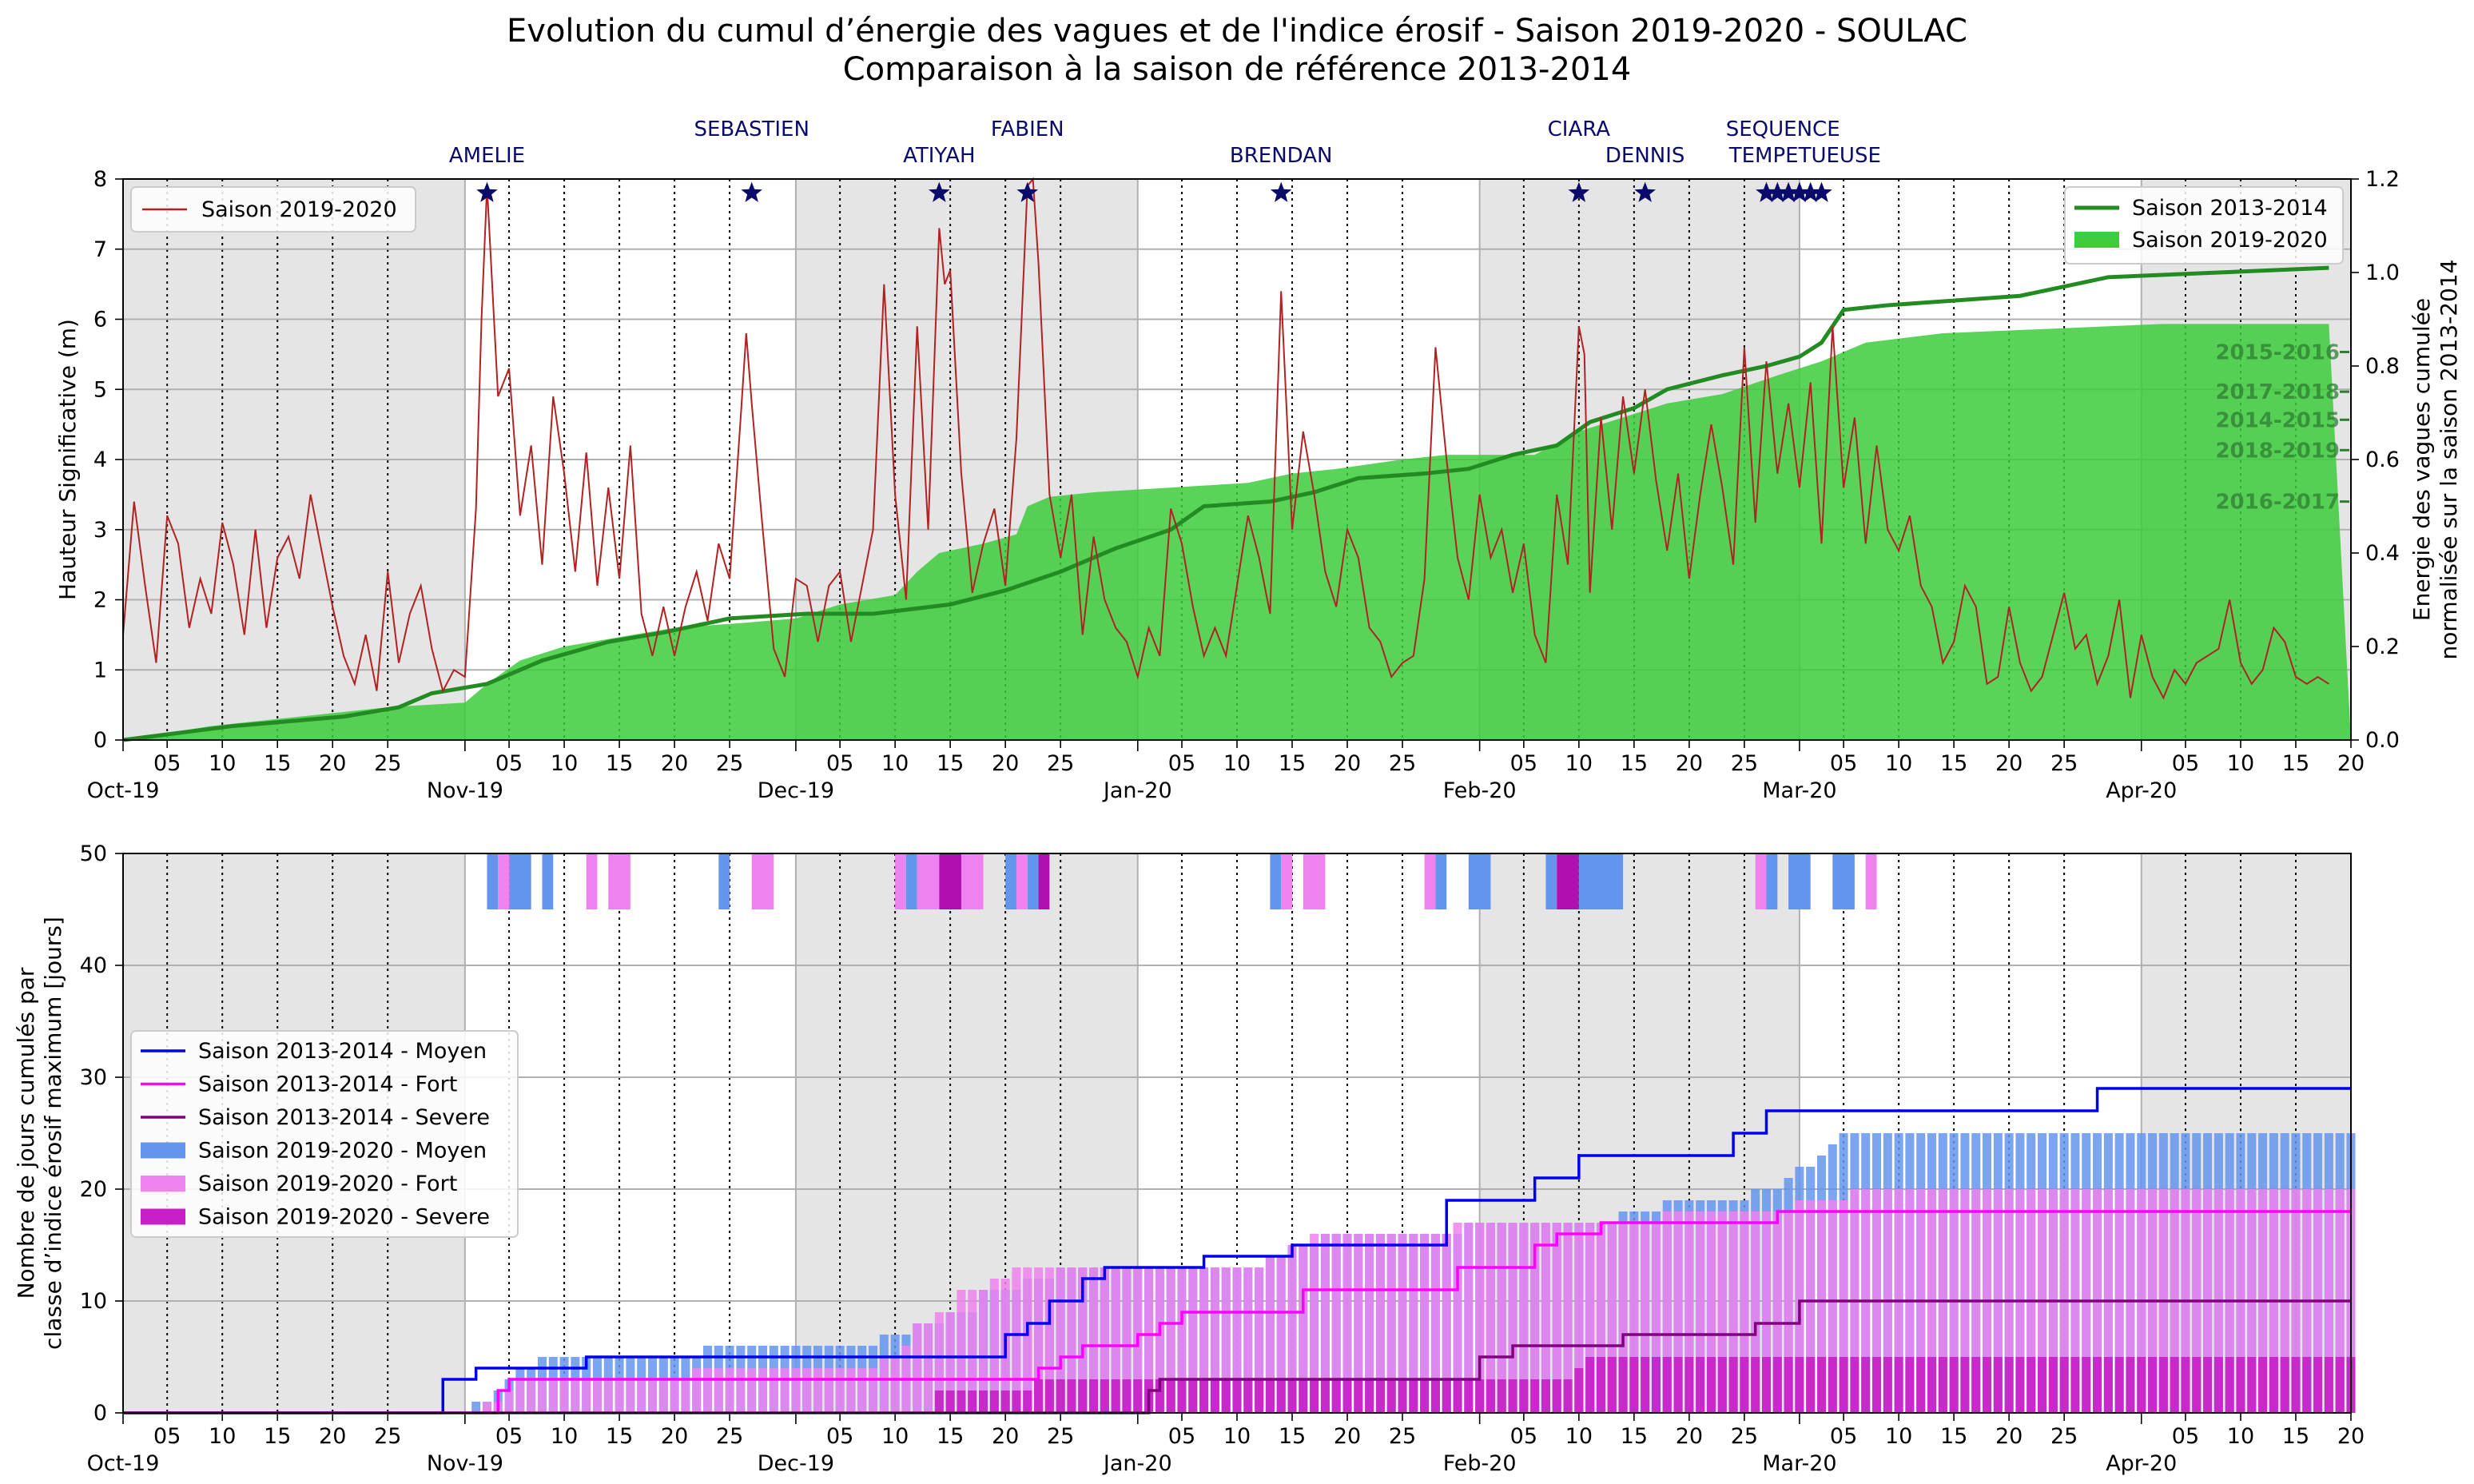 The image size is (2474, 1484). Describe the element at coordinates (796, 790) in the screenshot. I see `top-month-label: Dec-19` at that location.